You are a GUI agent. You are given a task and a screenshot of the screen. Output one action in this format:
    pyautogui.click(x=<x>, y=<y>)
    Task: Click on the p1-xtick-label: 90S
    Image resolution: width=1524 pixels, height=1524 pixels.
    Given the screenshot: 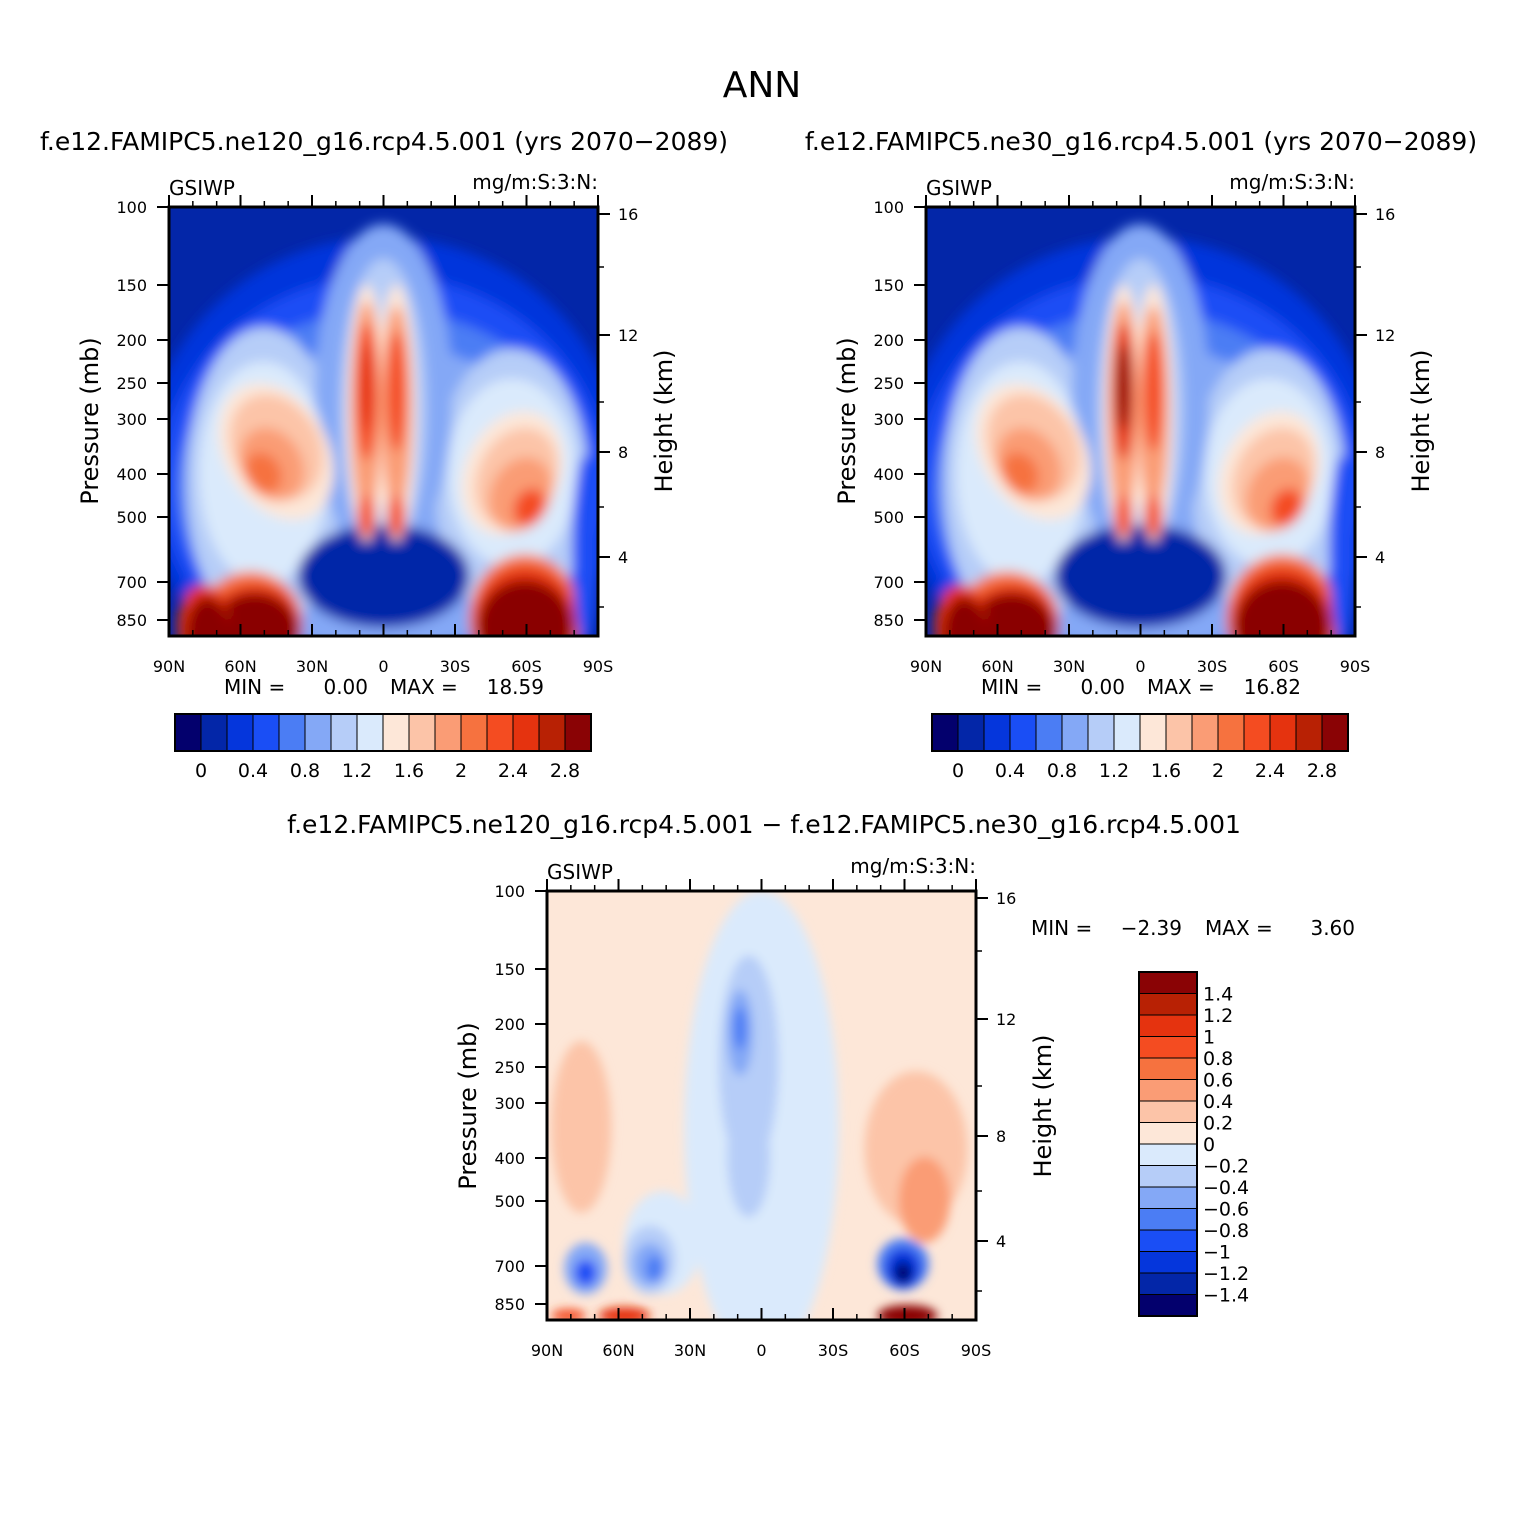 What is the action you would take?
    pyautogui.click(x=598, y=666)
    